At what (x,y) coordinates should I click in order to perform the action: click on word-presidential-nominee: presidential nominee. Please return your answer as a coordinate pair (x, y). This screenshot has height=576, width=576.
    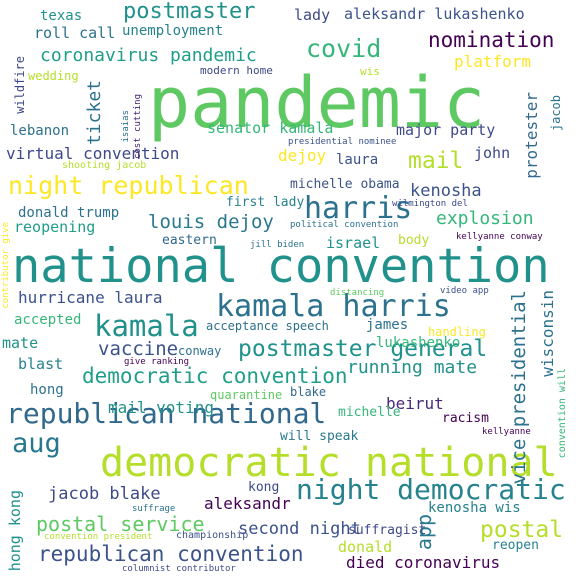
    Looking at the image, I should click on (342, 142).